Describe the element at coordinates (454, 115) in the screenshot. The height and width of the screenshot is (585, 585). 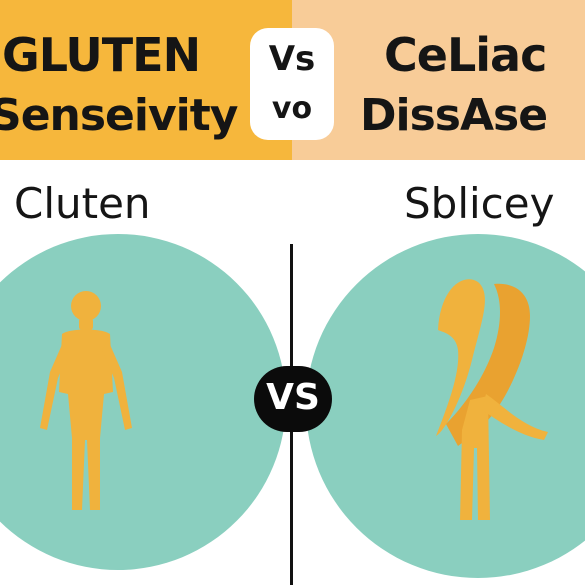
I see `right-title-line2: DissAse` at that location.